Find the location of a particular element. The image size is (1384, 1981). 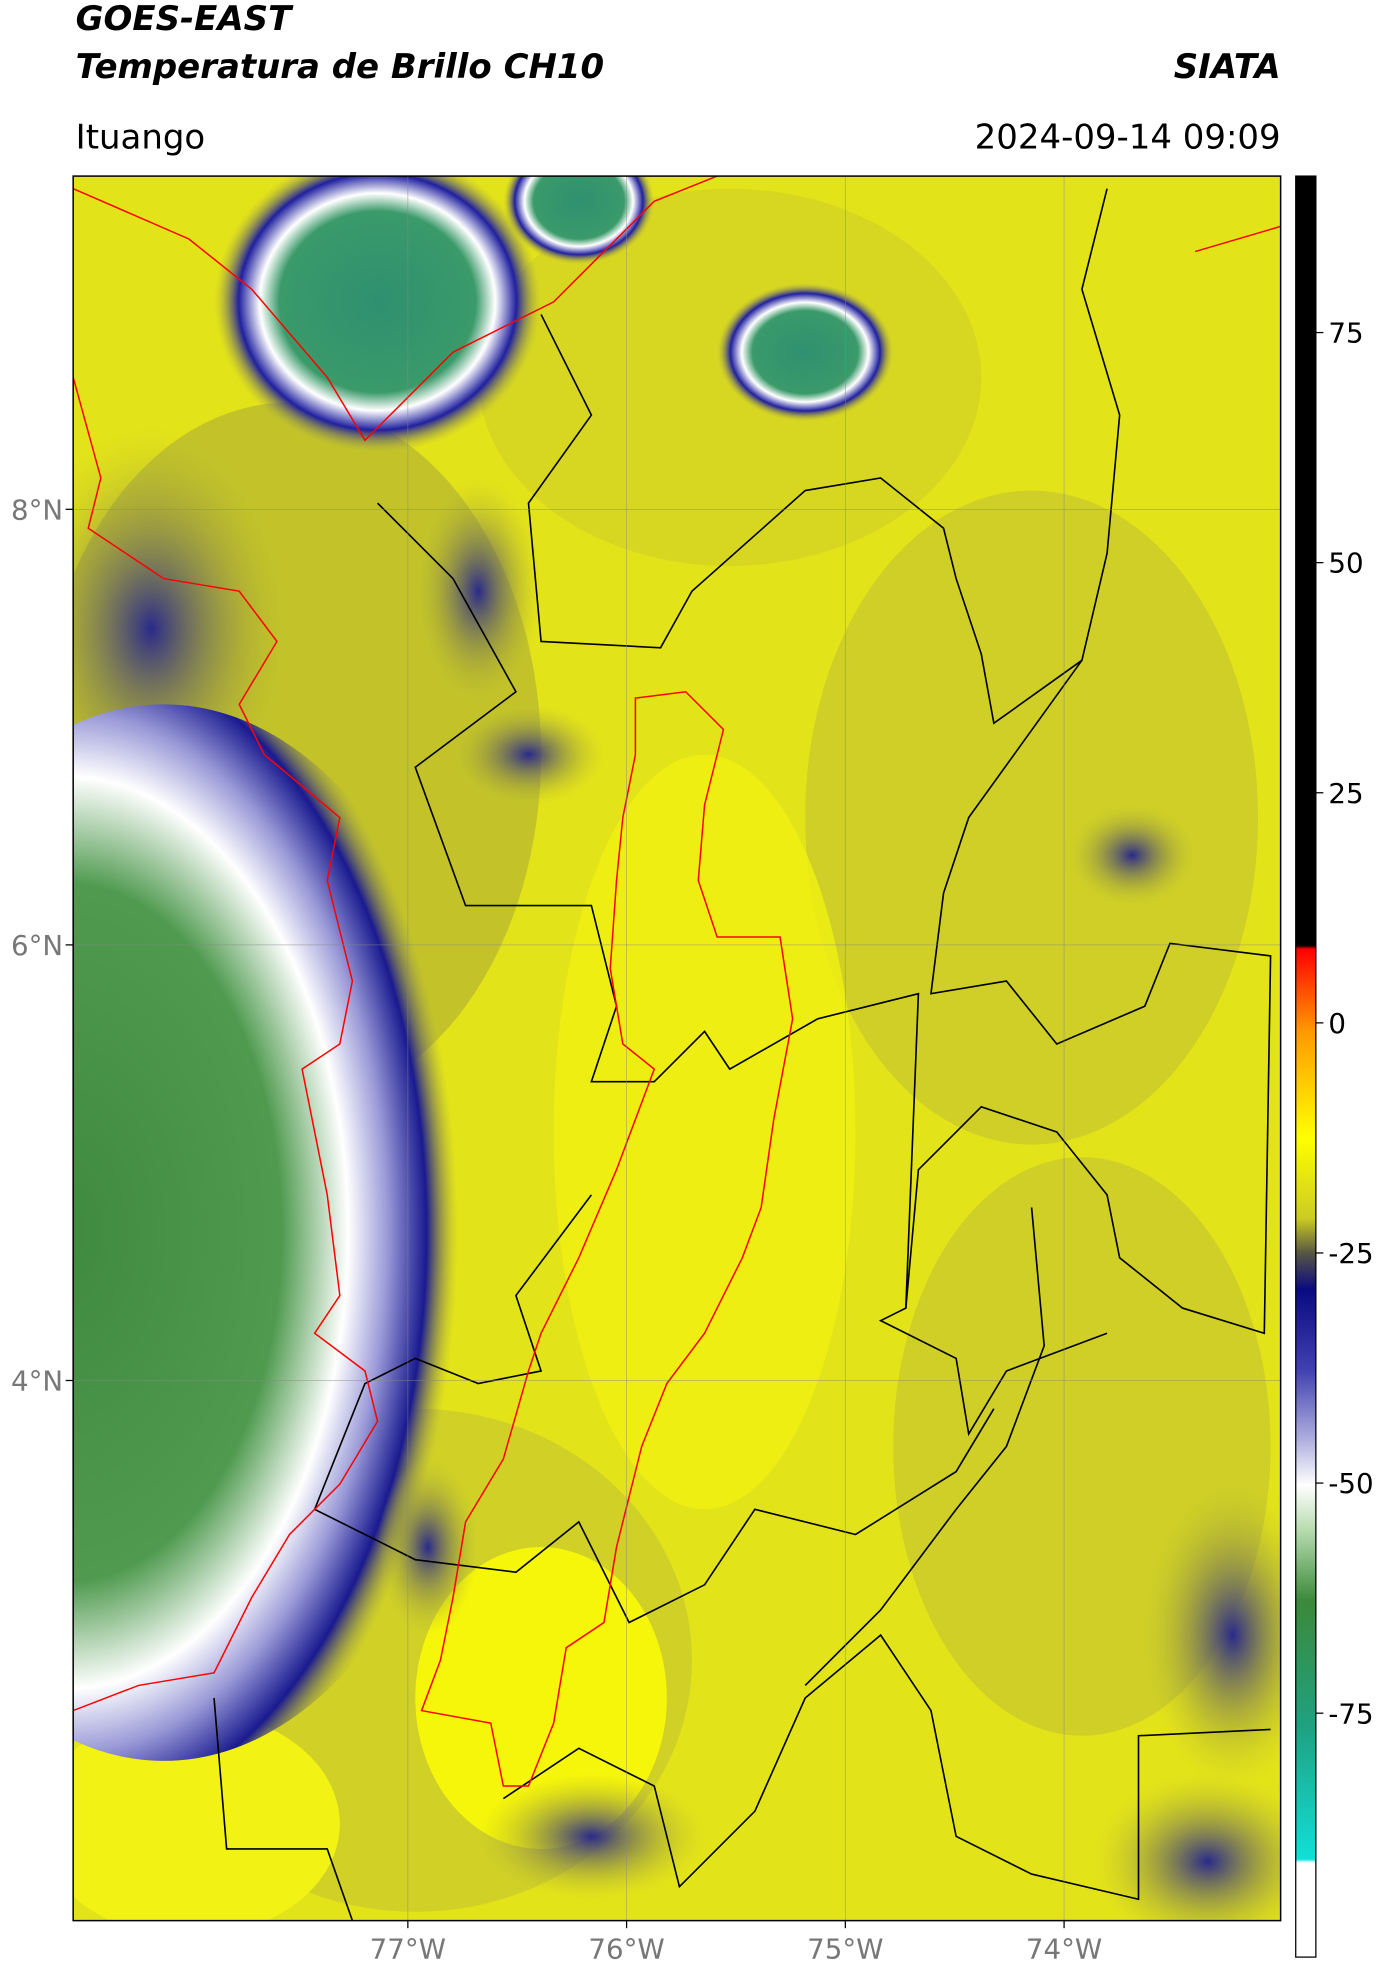

colorbar-tick-label: 50 is located at coordinates (1345, 563).